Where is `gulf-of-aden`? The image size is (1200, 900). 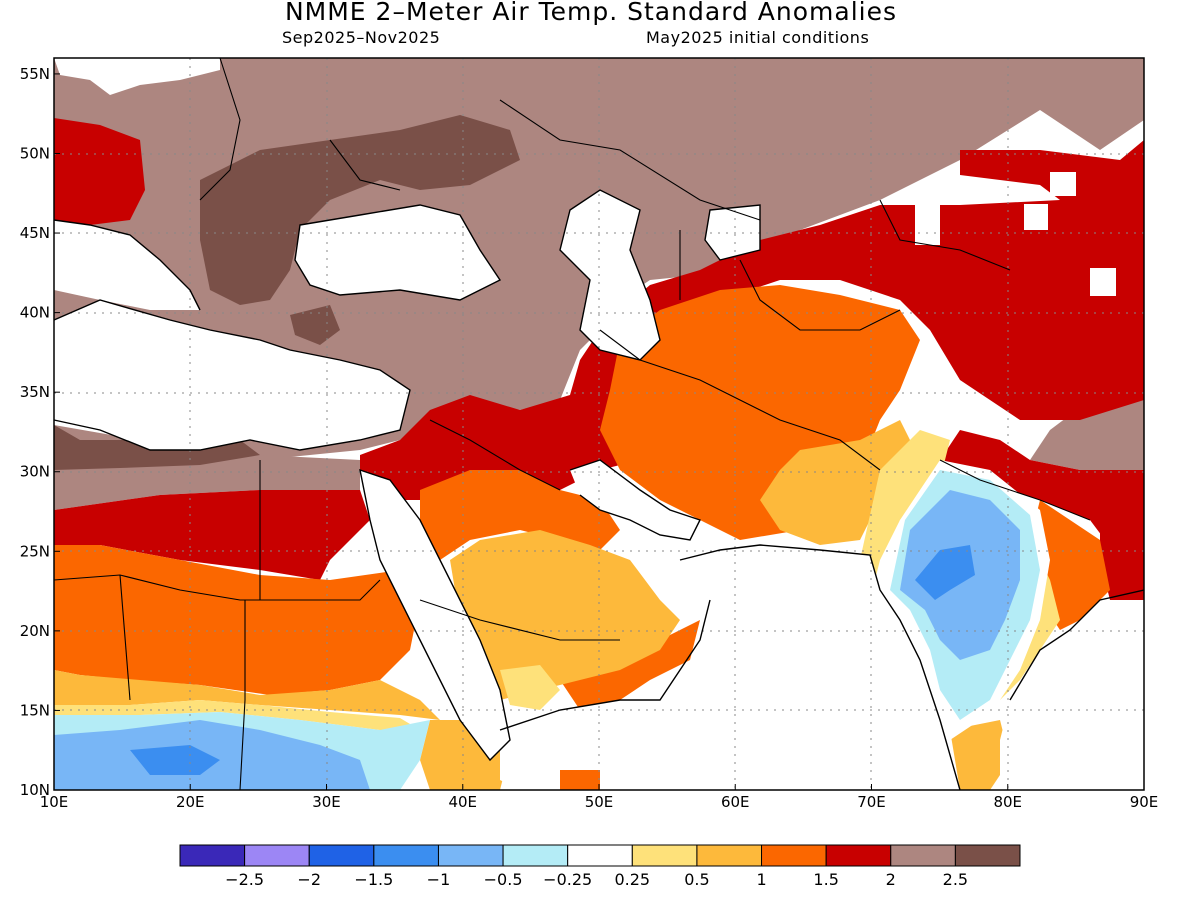
gulf-of-aden is located at coordinates (580, 745).